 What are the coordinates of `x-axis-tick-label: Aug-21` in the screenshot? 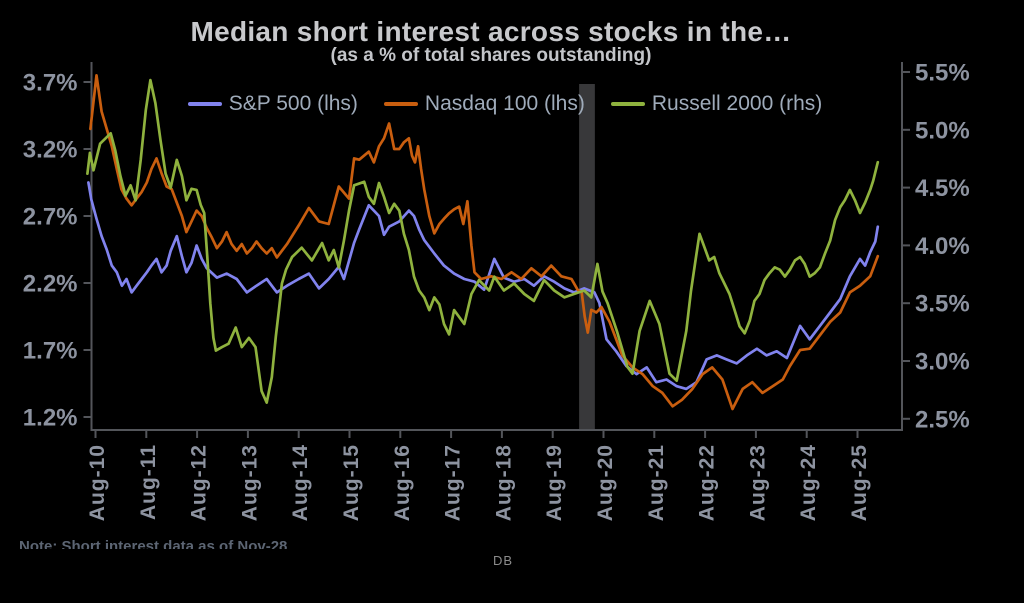 It's located at (656, 482).